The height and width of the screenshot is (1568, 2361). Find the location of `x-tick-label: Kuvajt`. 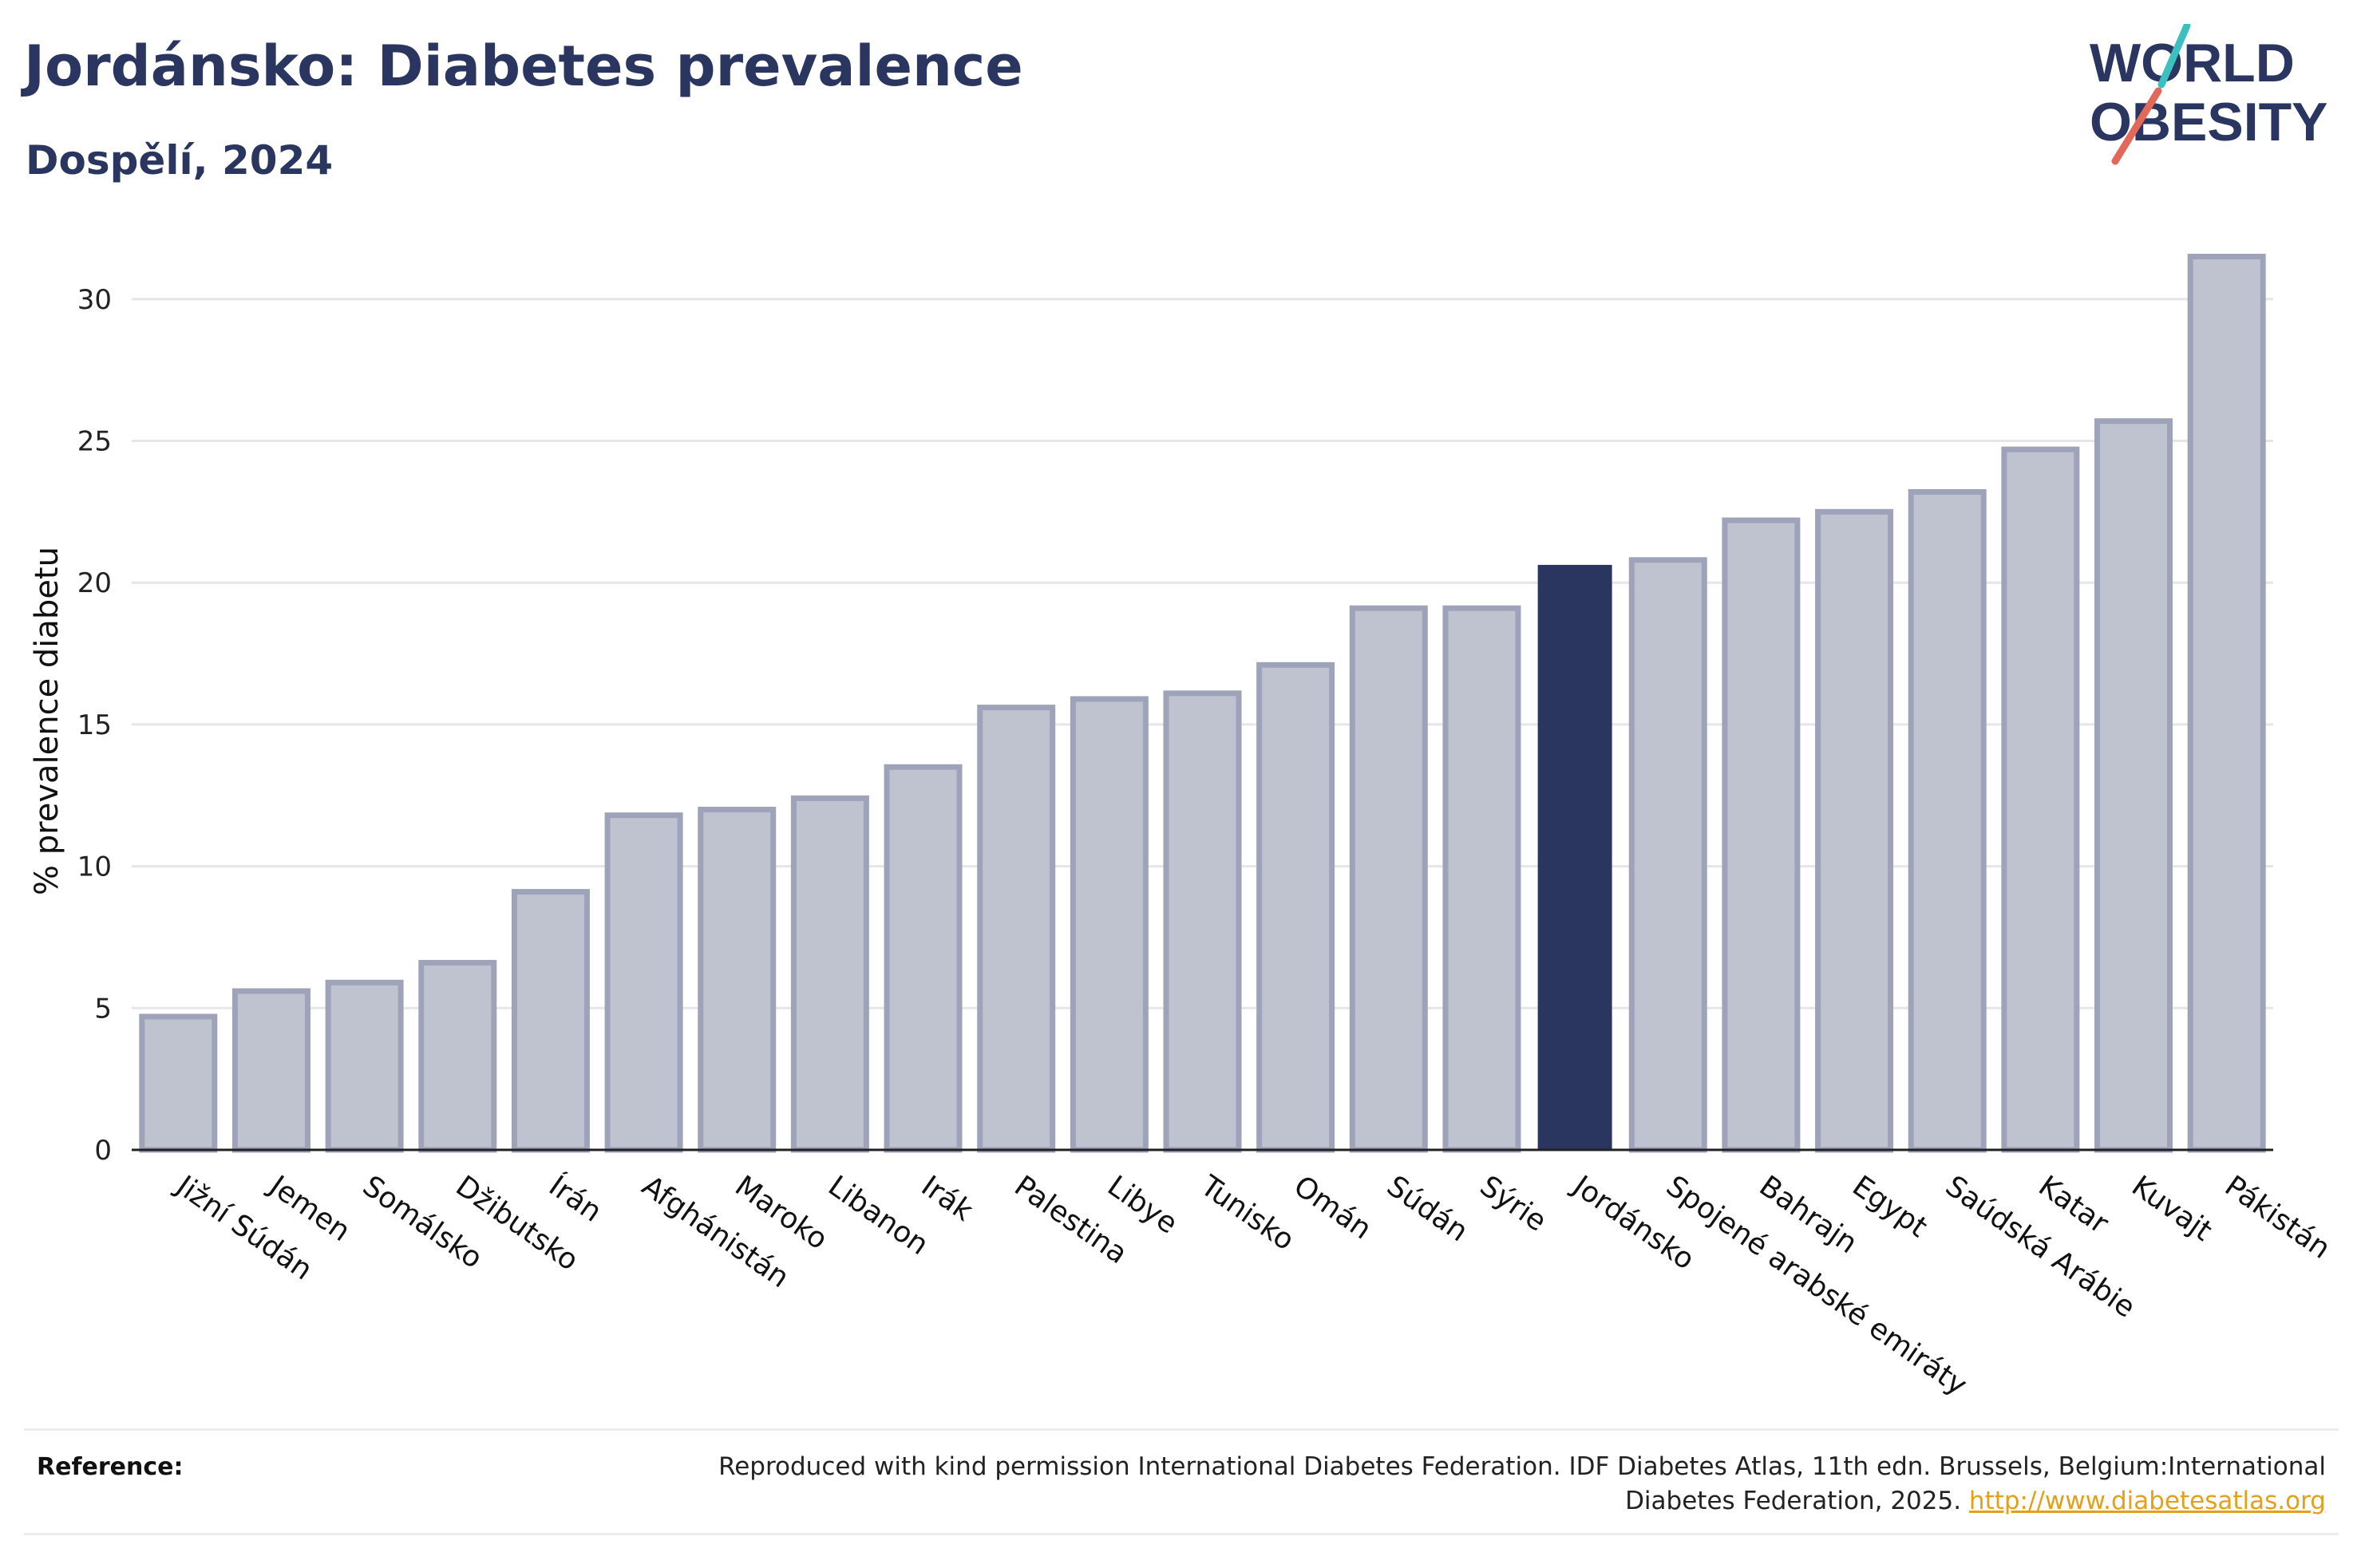

x-tick-label: Kuvajt is located at coordinates (2171, 1209).